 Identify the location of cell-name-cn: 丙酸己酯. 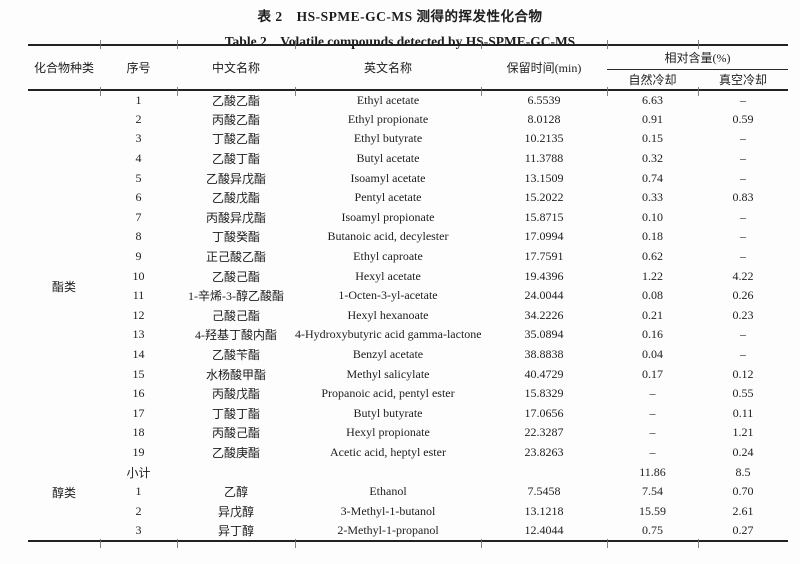
(235, 433).